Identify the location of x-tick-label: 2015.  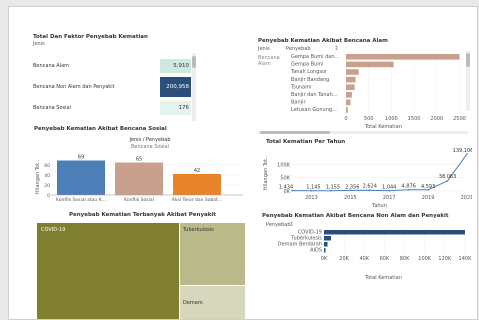
(350, 198).